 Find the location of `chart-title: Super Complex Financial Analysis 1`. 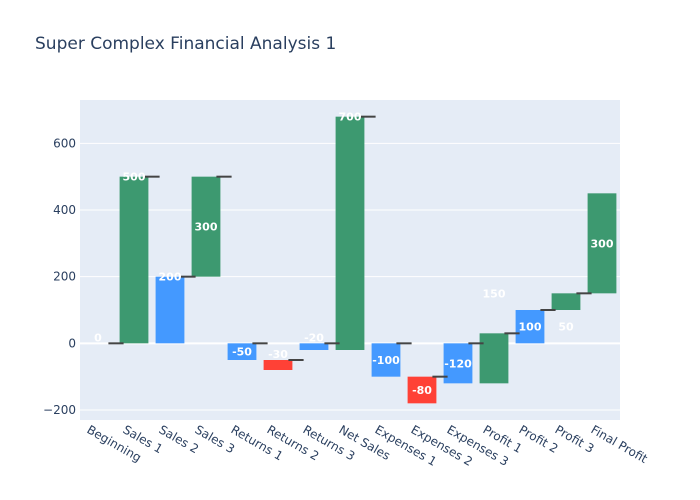

chart-title: Super Complex Financial Analysis 1 is located at coordinates (186, 44).